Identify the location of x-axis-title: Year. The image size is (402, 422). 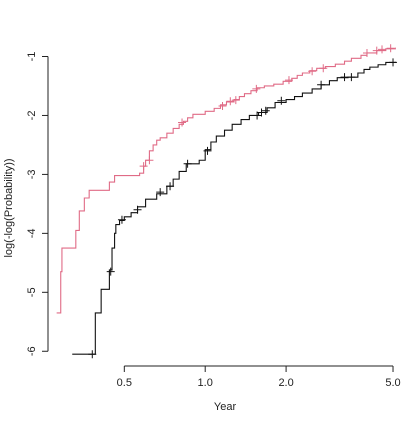
(225, 407).